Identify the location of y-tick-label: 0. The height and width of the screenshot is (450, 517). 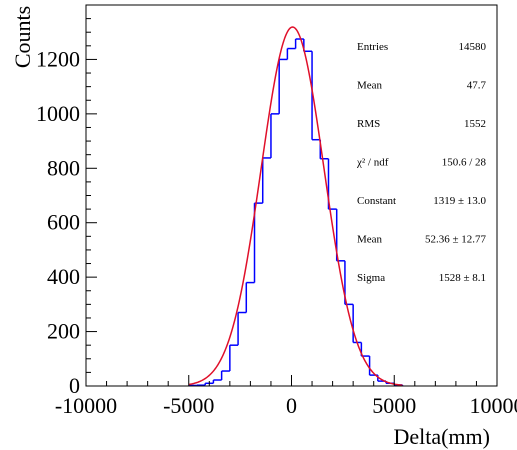
(74, 385).